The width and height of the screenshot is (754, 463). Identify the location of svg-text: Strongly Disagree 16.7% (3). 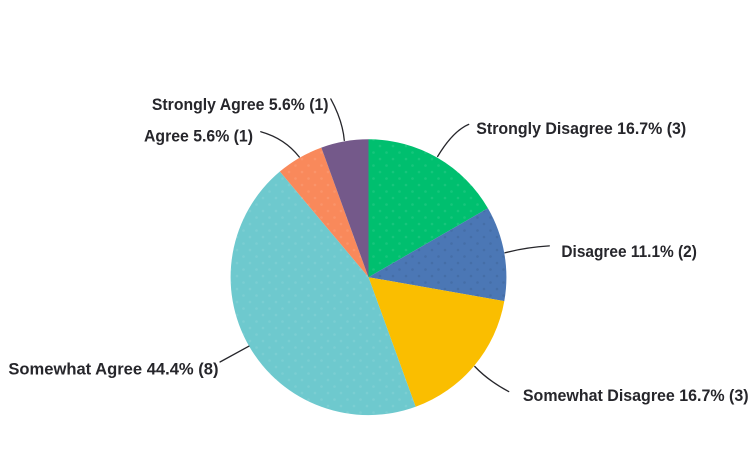
(581, 129).